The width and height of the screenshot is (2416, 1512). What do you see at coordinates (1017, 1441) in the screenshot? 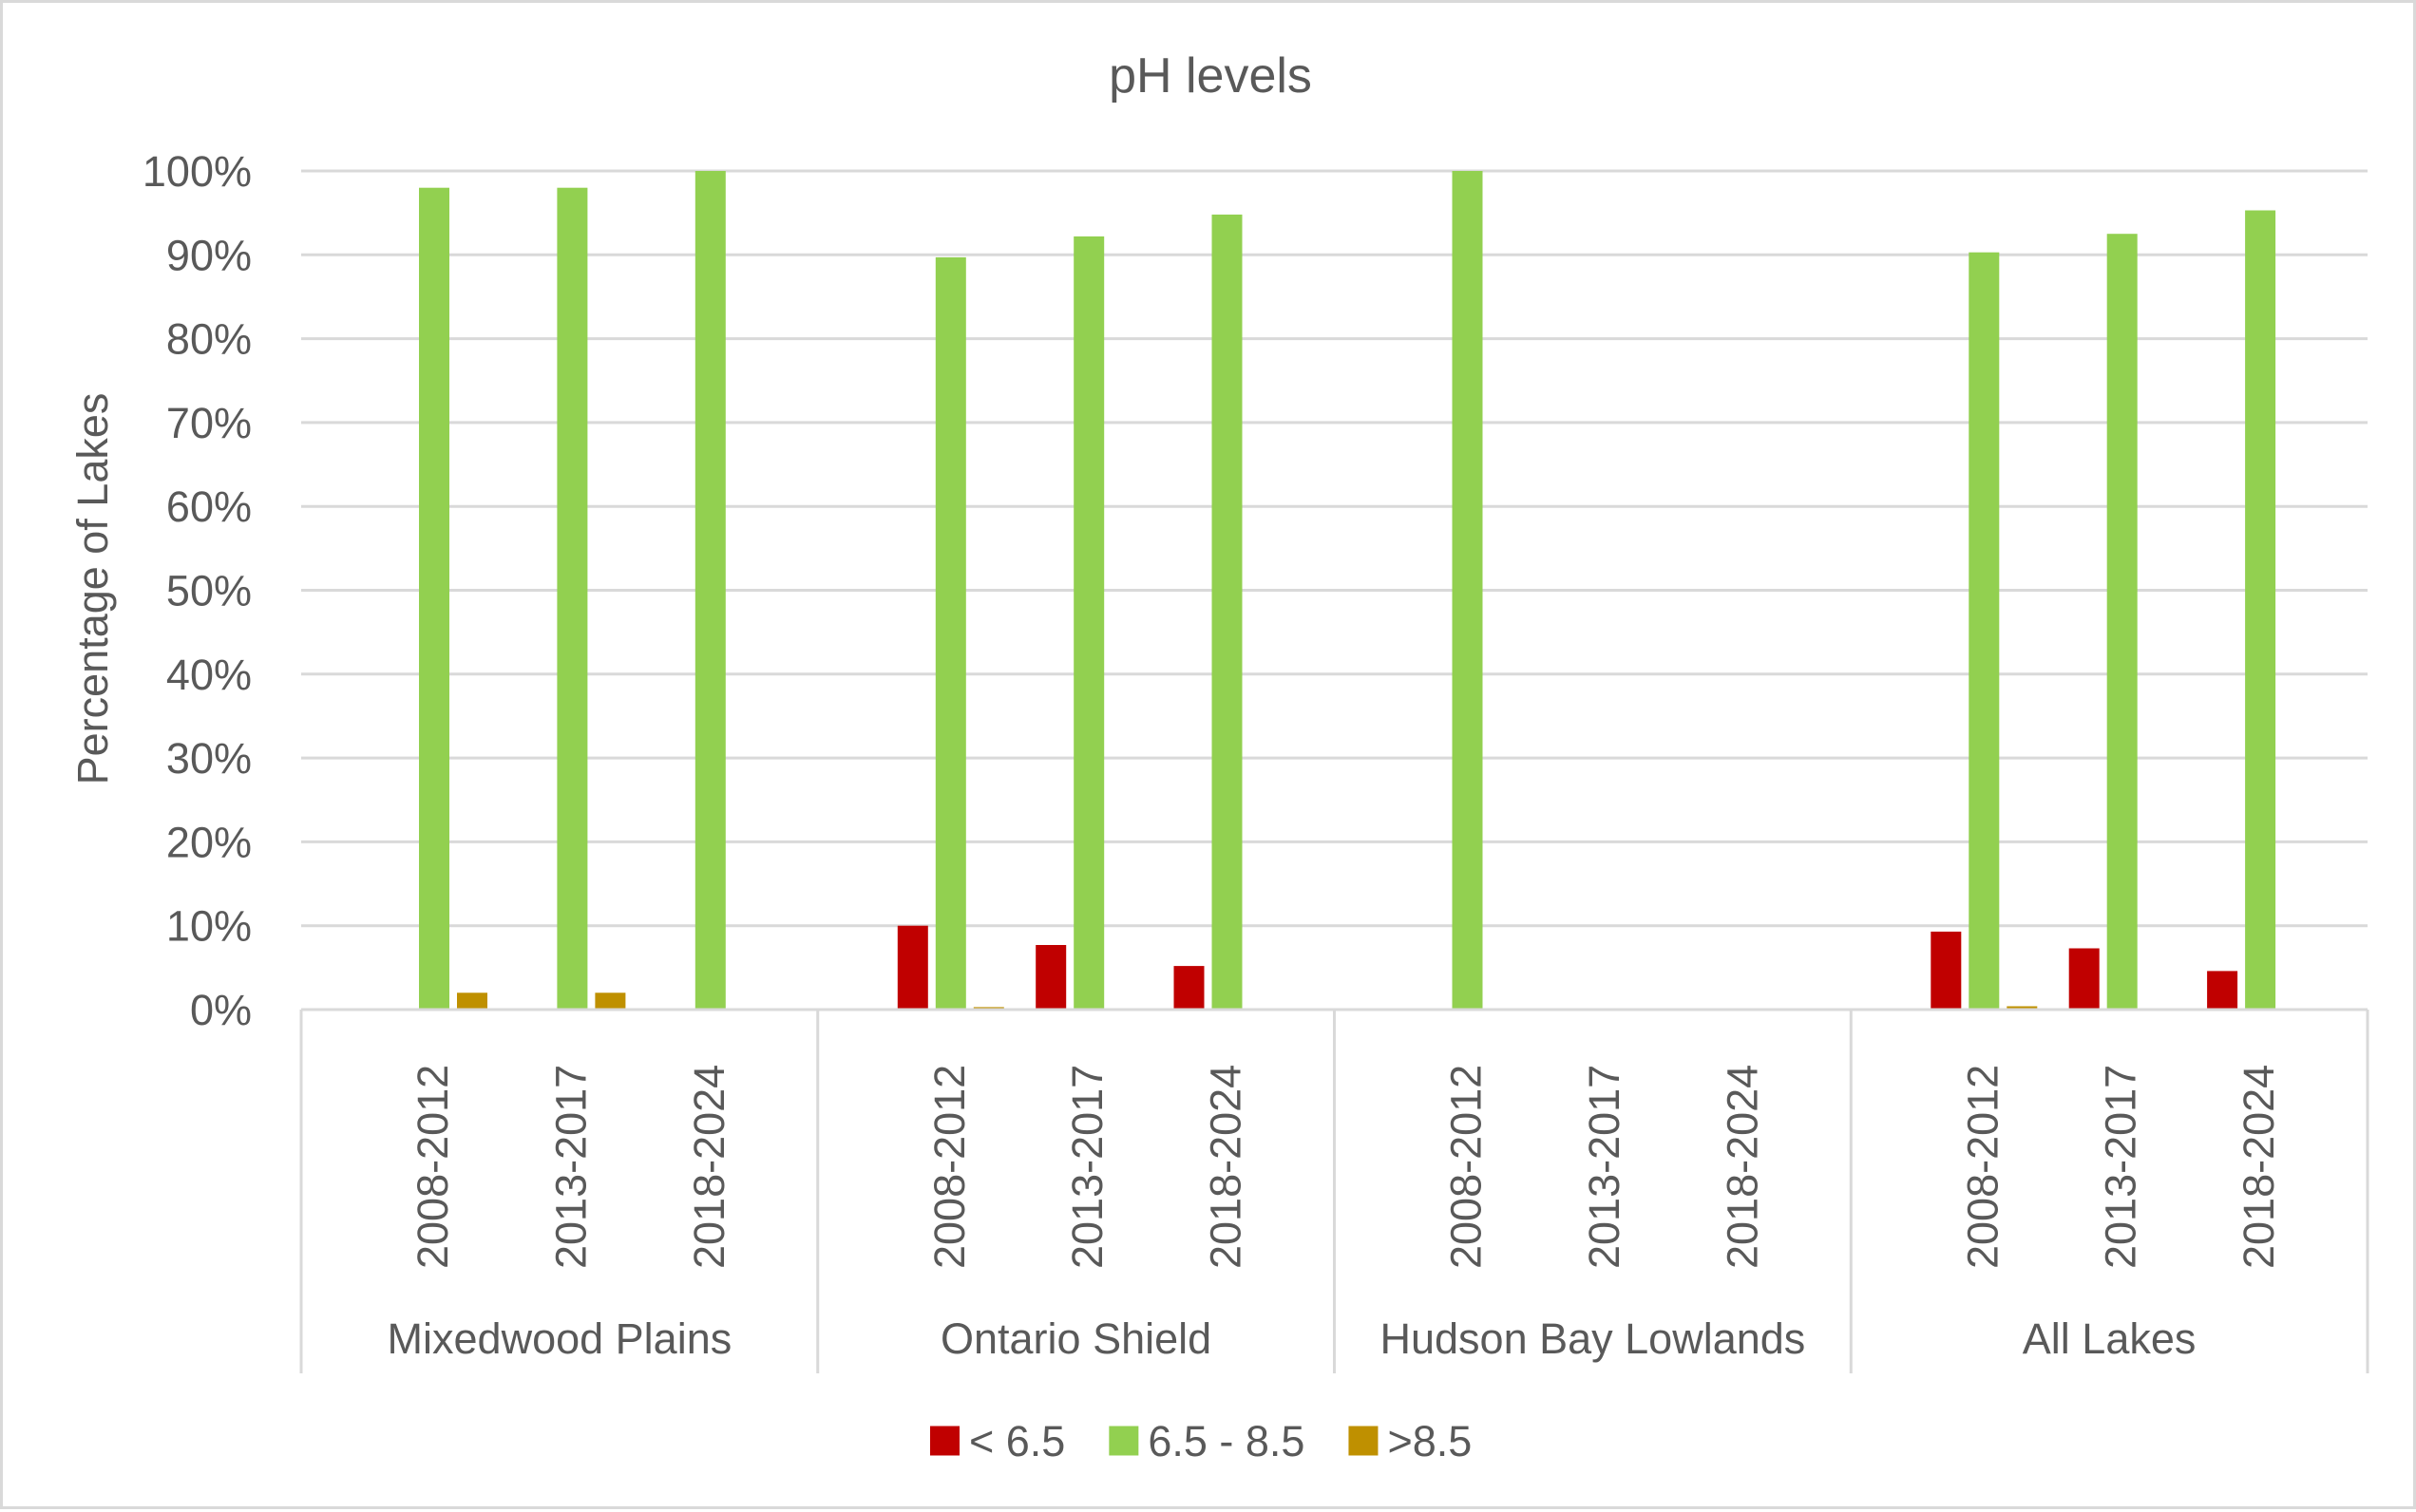
I see `legend-label: < 6.5` at bounding box center [1017, 1441].